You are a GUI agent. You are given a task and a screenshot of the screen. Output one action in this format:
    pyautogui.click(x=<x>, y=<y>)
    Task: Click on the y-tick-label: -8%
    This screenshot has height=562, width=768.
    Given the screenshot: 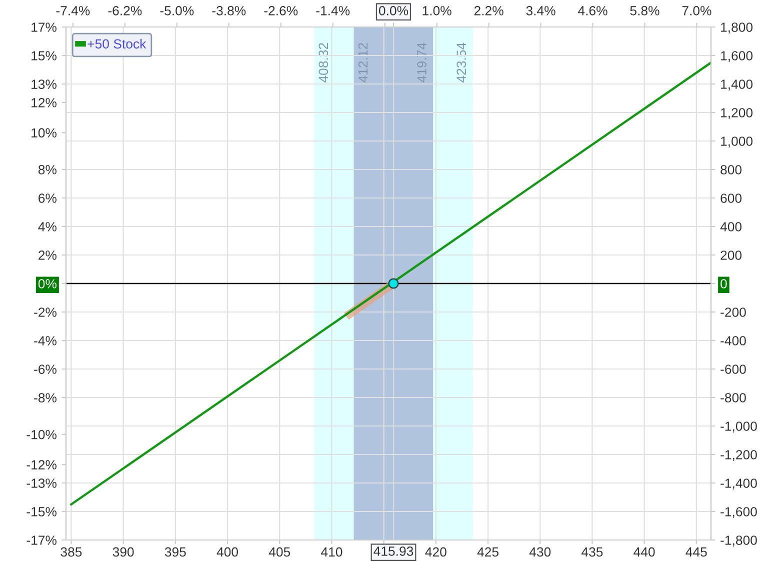 What is the action you would take?
    pyautogui.click(x=45, y=397)
    